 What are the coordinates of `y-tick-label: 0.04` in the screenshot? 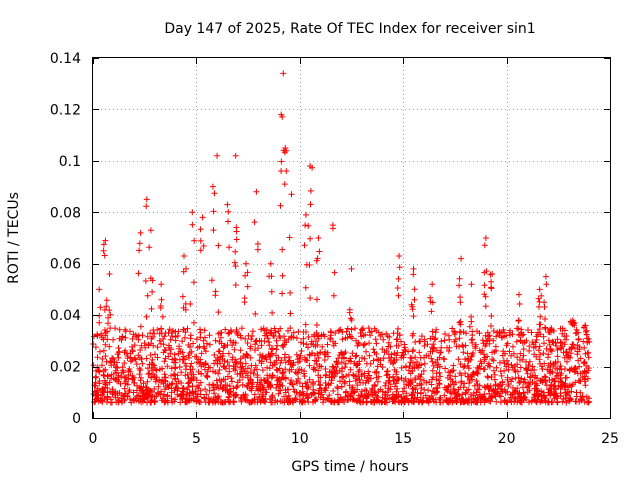 It's located at (65, 316).